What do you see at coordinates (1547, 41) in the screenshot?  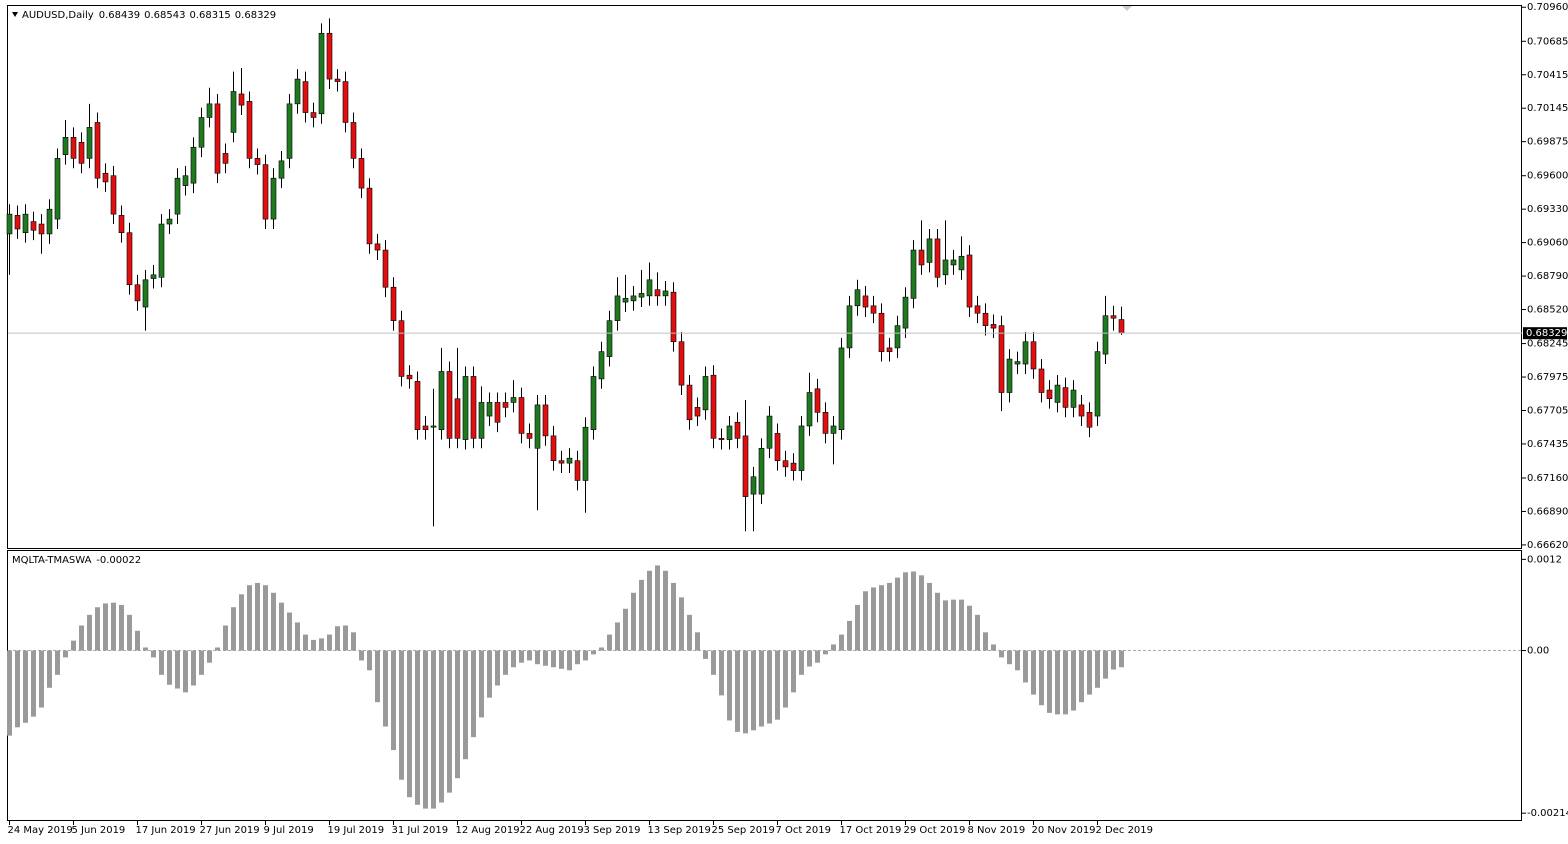 I see `y-tick-label: 0.70685` at bounding box center [1547, 41].